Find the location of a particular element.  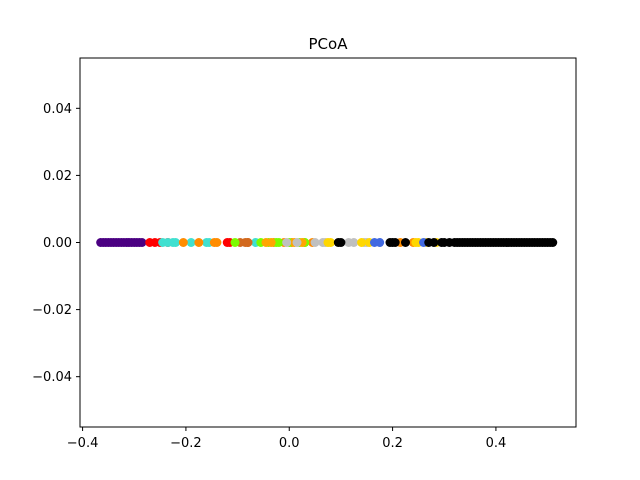

x-tick-label: 0.0 is located at coordinates (289, 443).